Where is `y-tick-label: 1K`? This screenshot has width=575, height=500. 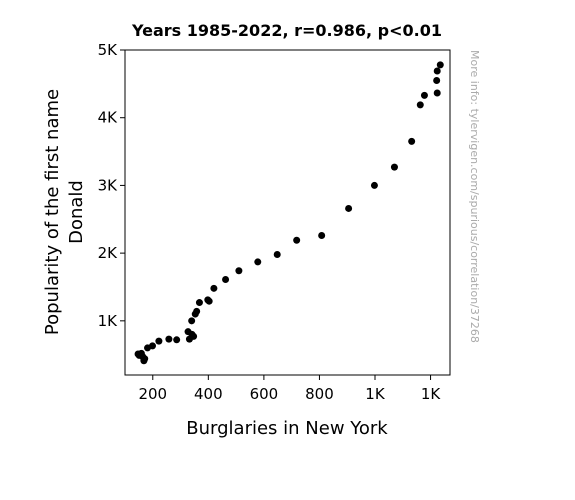
y-tick-label: 1K is located at coordinates (108, 321).